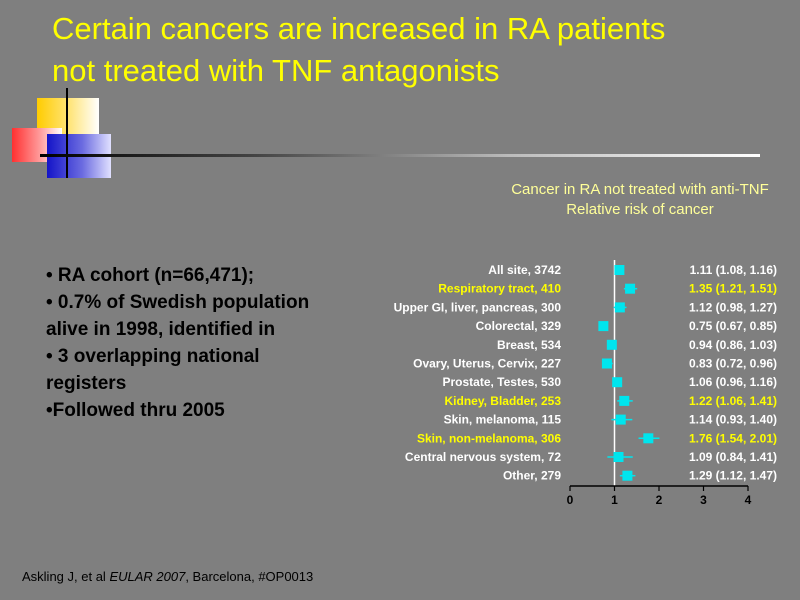  What do you see at coordinates (499, 289) in the screenshot?
I see `row-label: Respiratory tract, 410` at bounding box center [499, 289].